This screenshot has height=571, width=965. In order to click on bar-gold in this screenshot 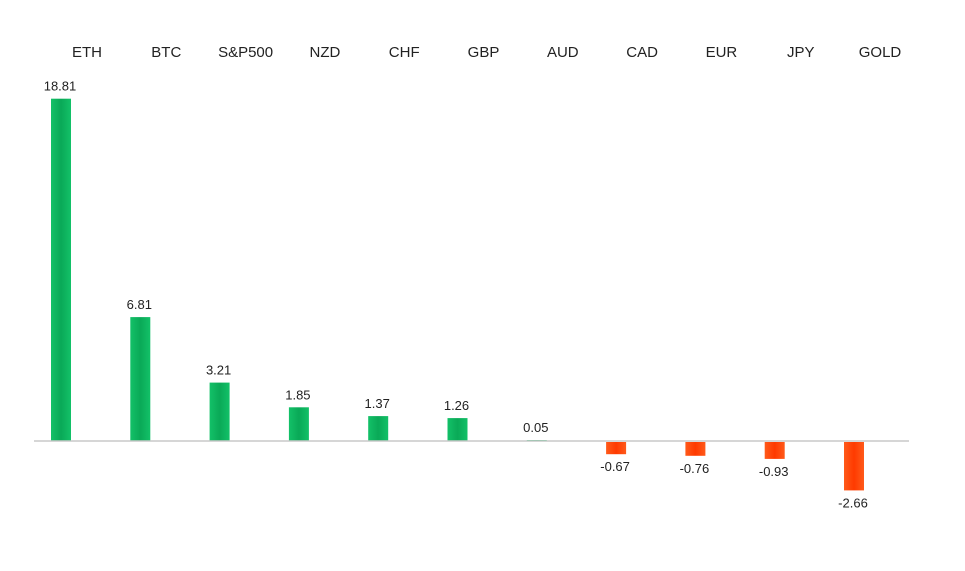, I will do `click(854, 466)`.